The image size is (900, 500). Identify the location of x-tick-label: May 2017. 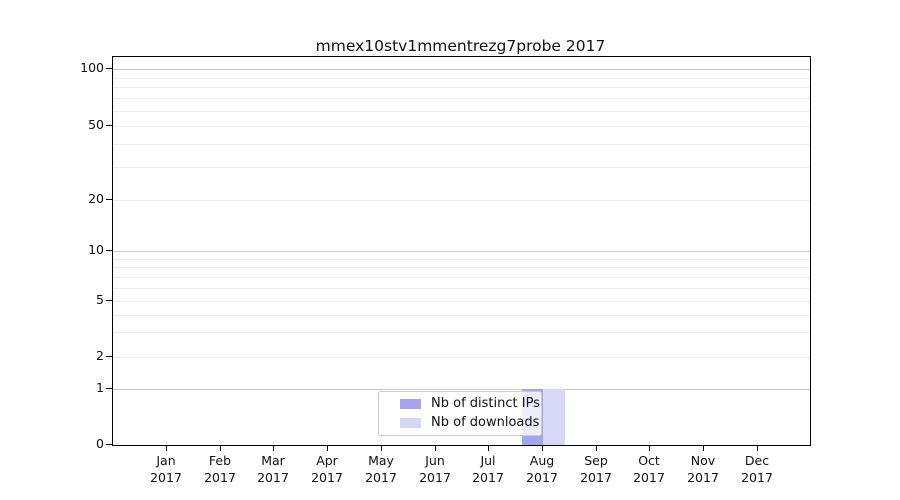
(381, 469).